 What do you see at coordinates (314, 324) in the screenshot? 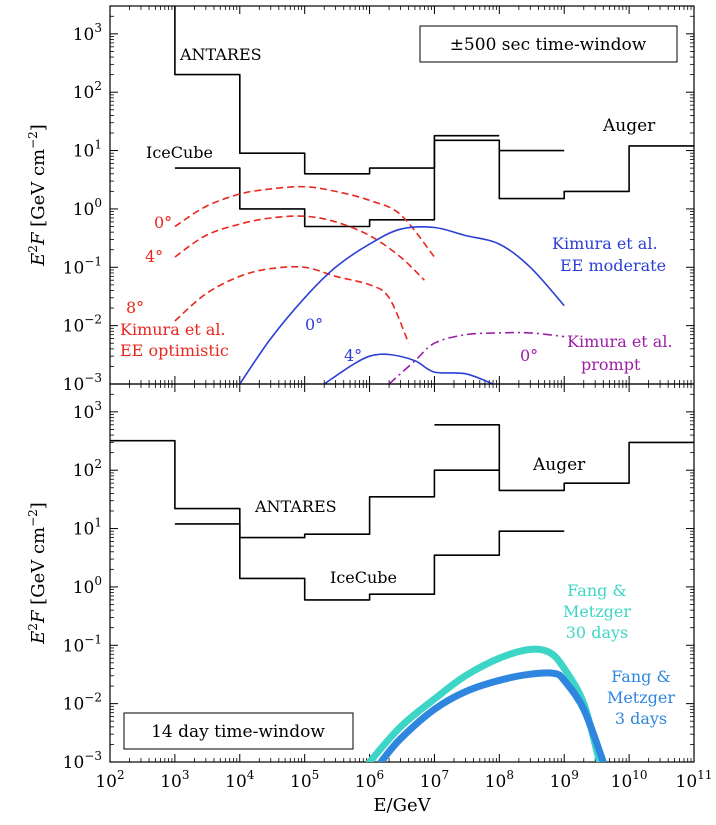
I see `top-label-blue-0: 0°` at bounding box center [314, 324].